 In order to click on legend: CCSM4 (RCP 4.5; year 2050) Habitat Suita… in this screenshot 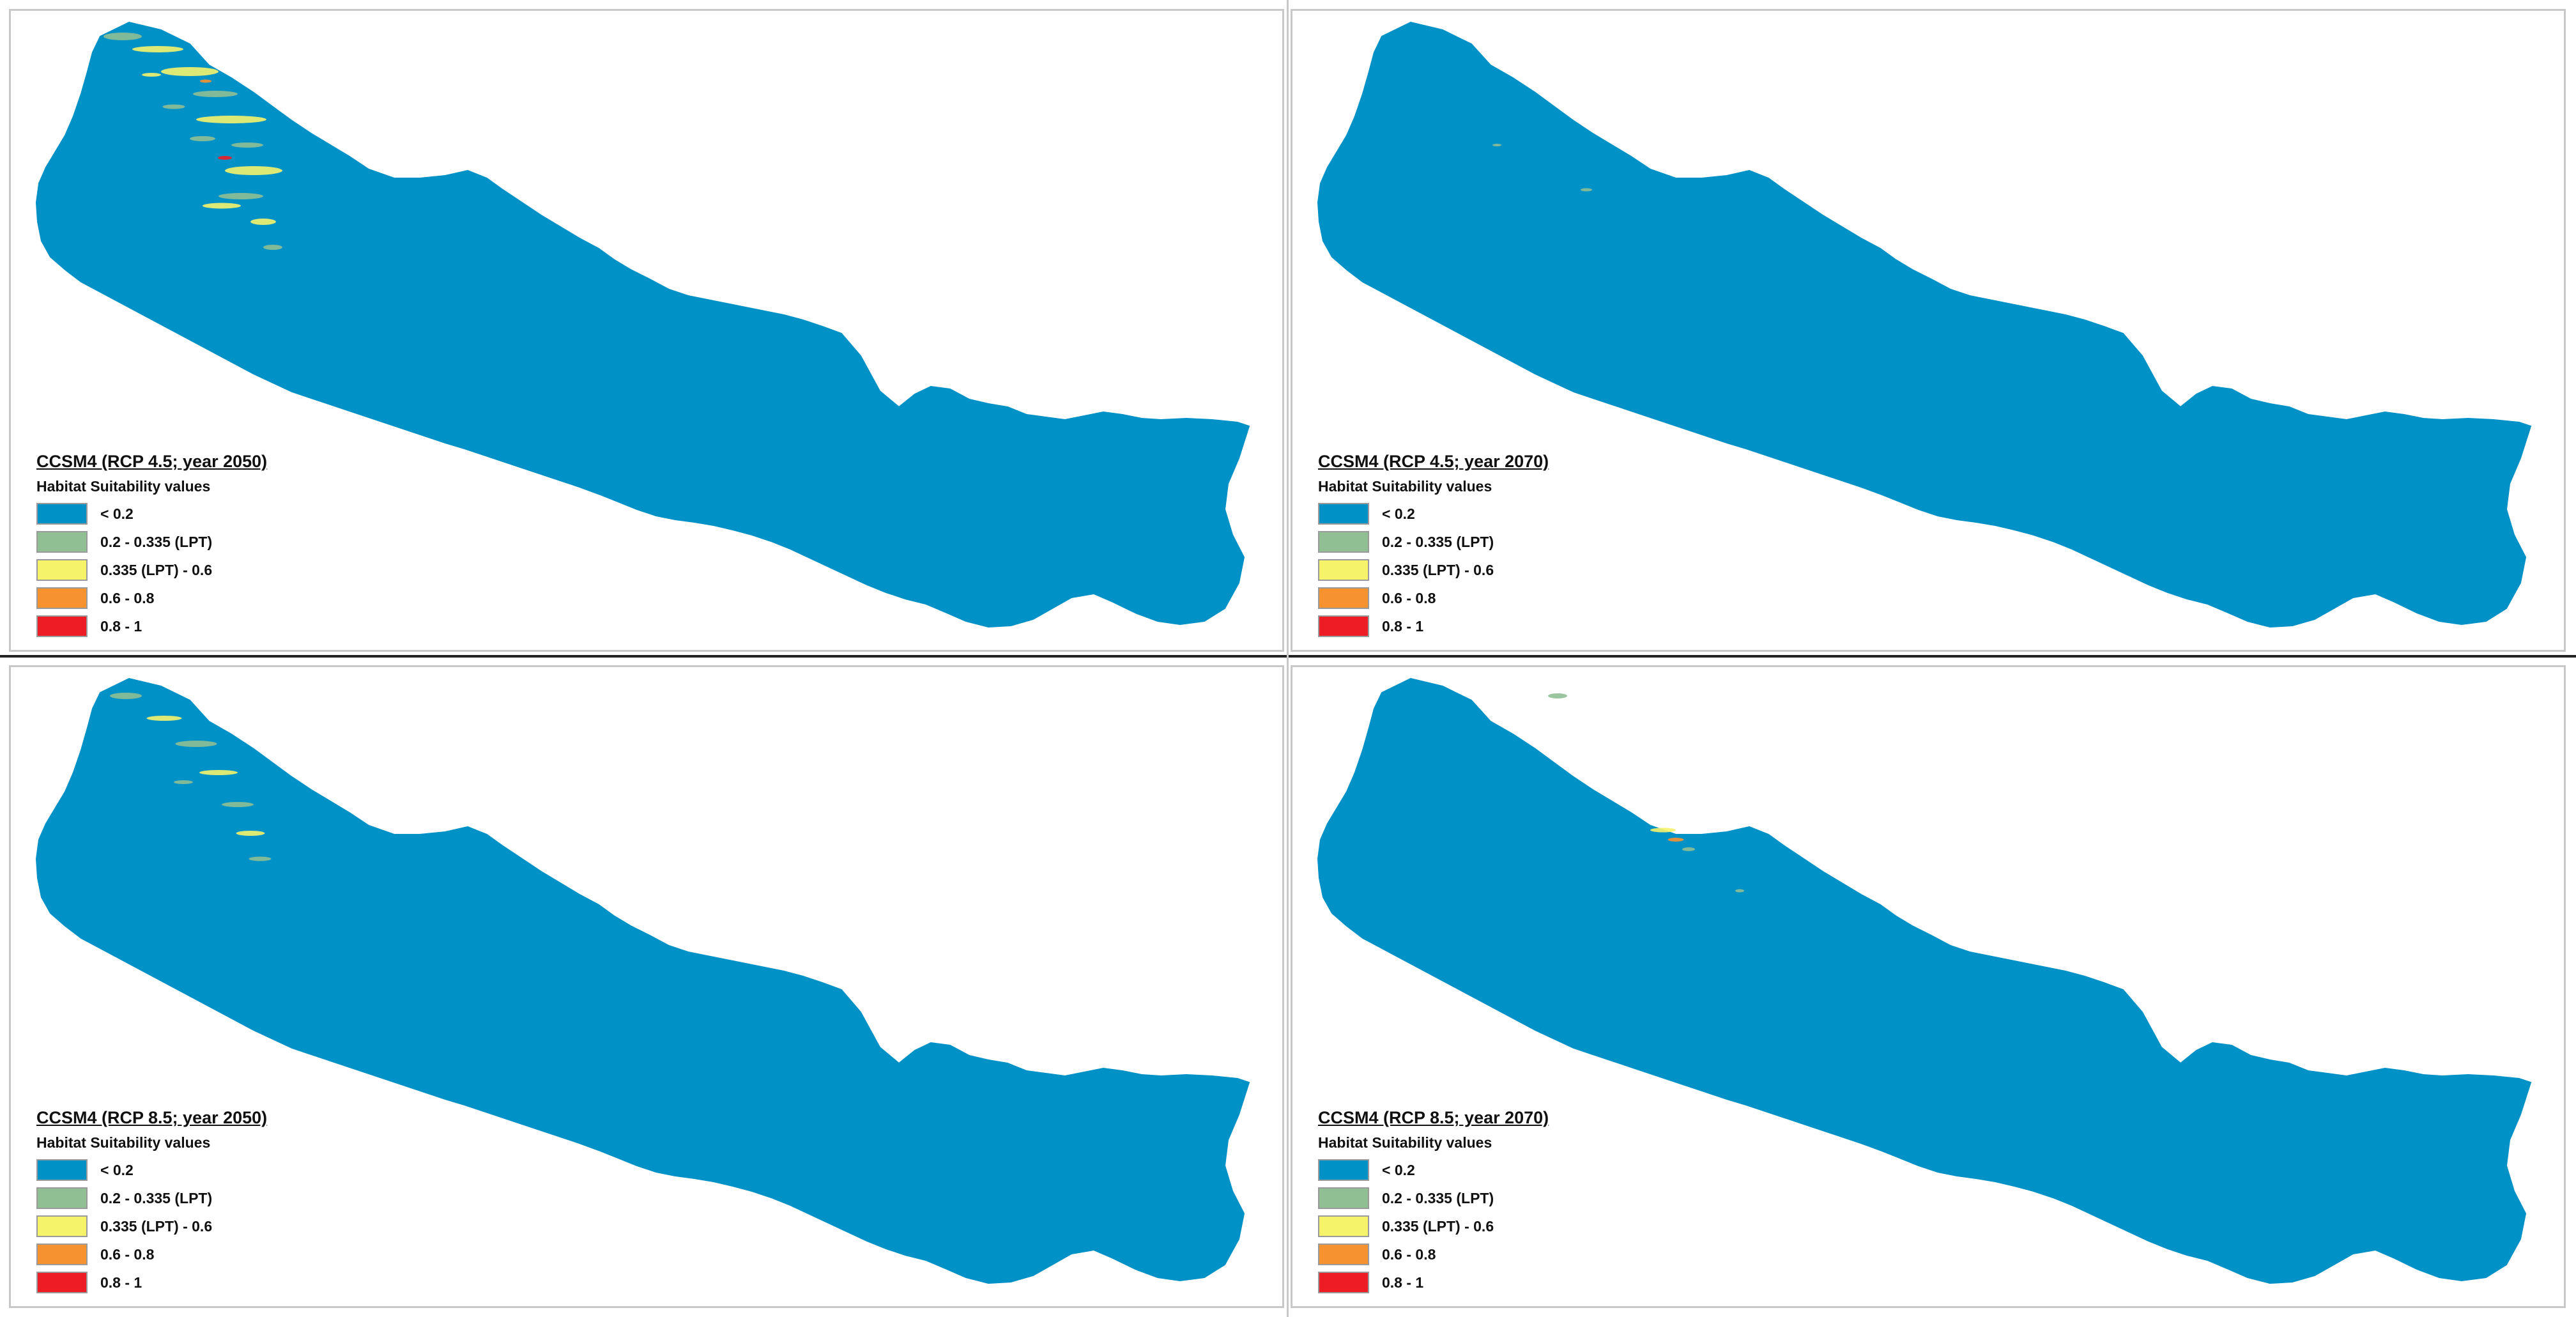, I will do `click(215, 547)`.